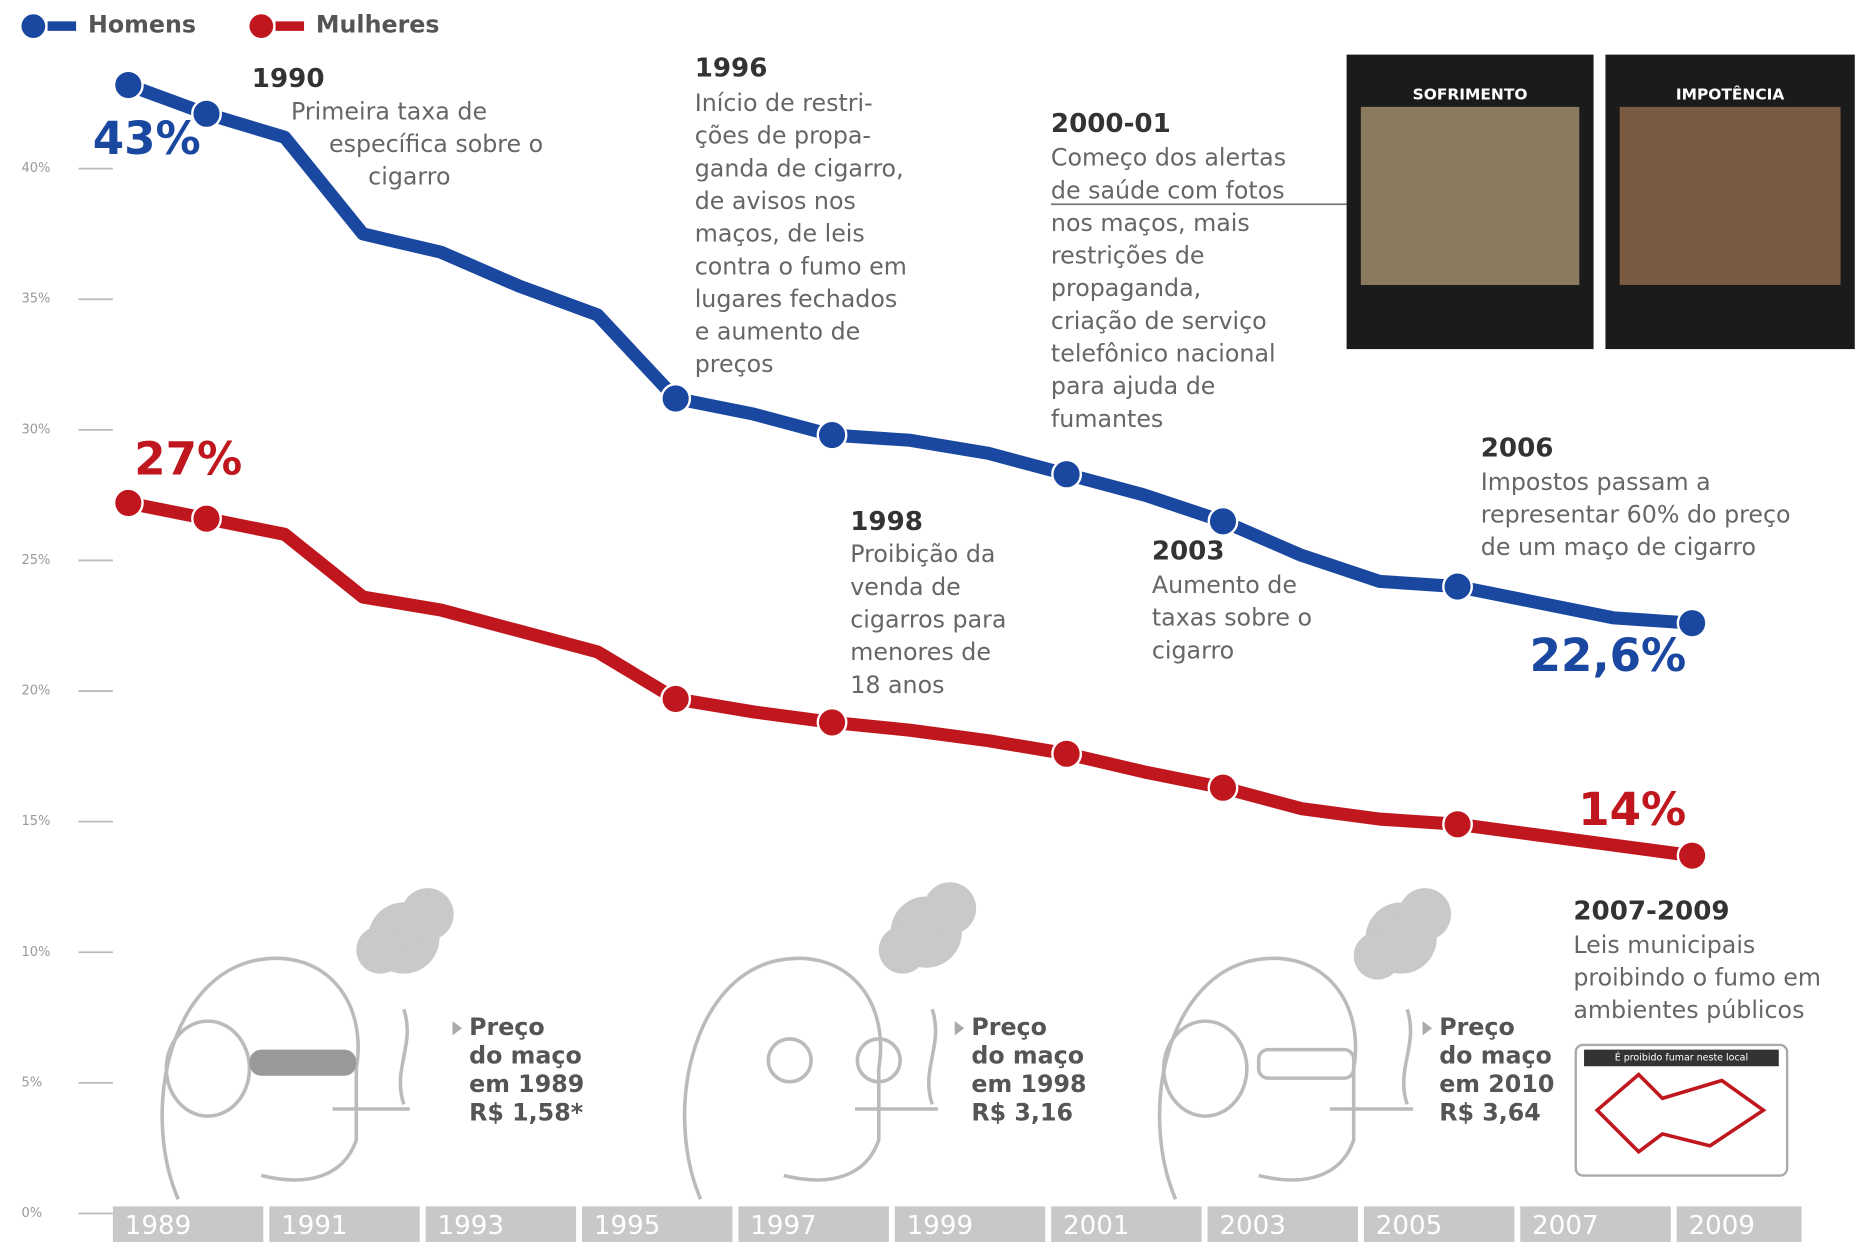  I want to click on x-tick-label: 2005, so click(1409, 1226).